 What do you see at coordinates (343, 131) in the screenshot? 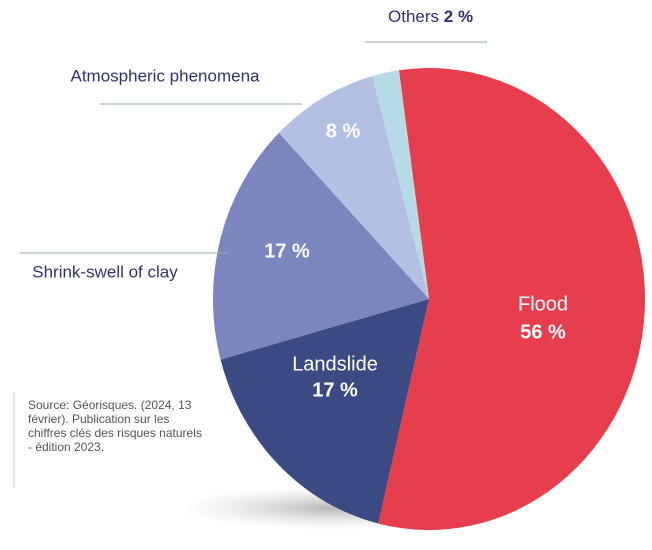
I see `value-label: 8 %` at bounding box center [343, 131].